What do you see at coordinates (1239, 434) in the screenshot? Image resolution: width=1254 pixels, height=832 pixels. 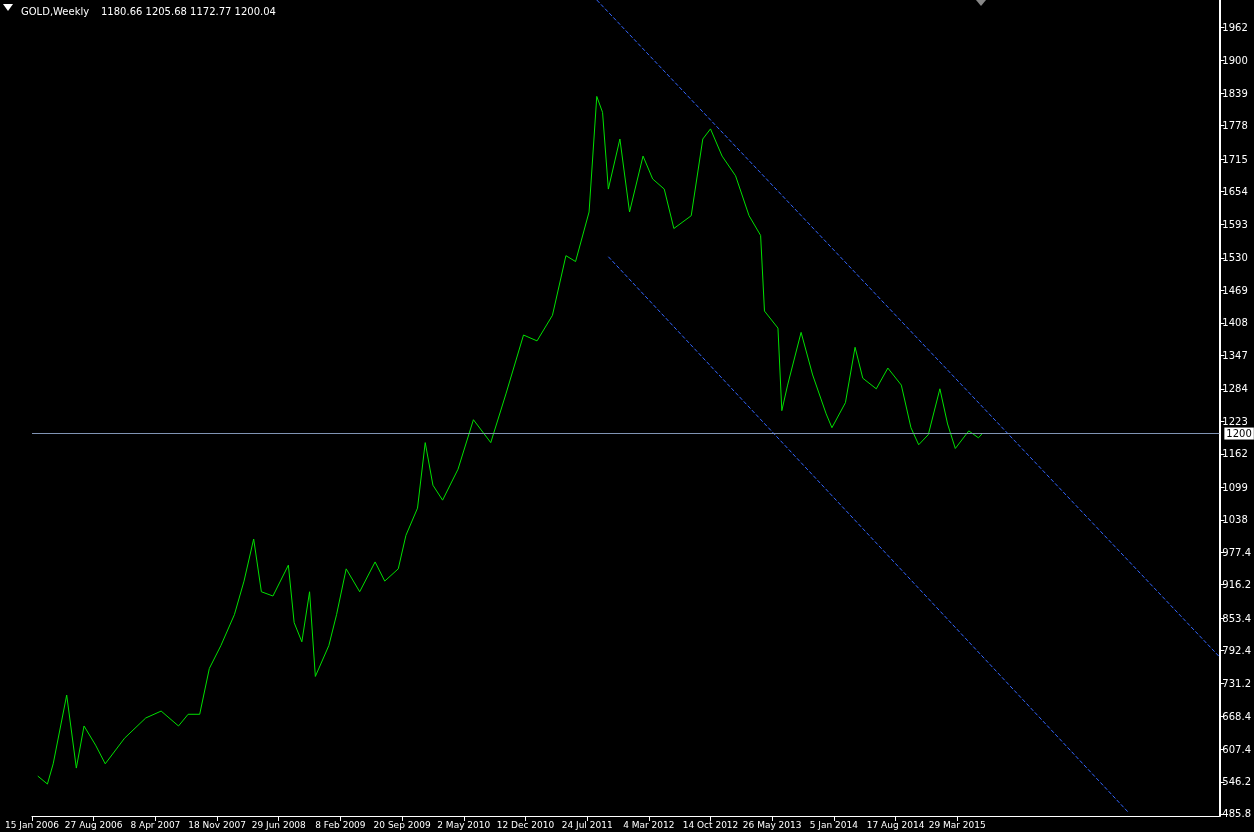 I see `ref-line-label: 1200` at bounding box center [1239, 434].